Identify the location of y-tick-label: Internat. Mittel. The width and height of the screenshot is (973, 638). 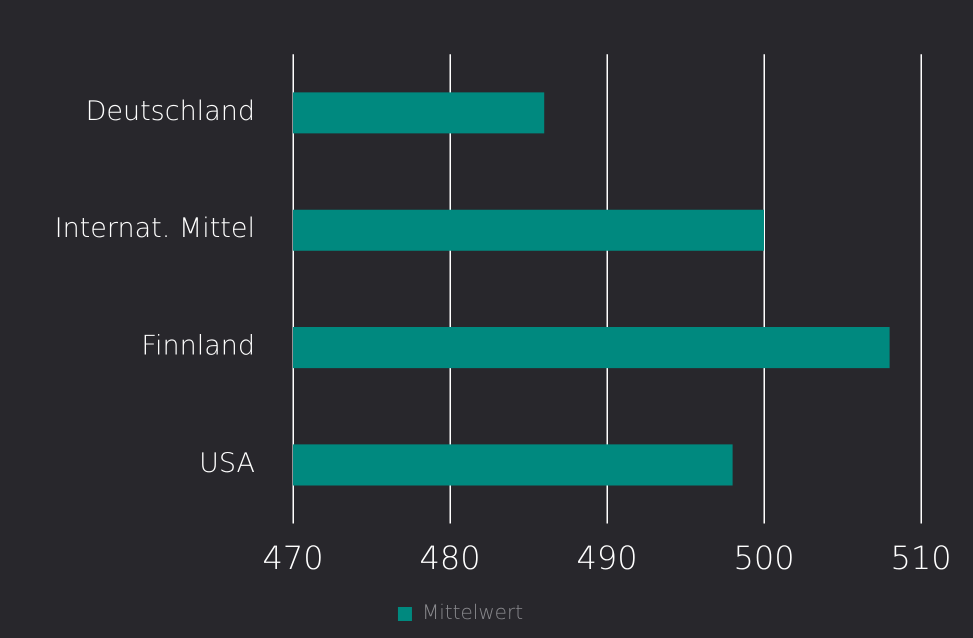
(154, 228).